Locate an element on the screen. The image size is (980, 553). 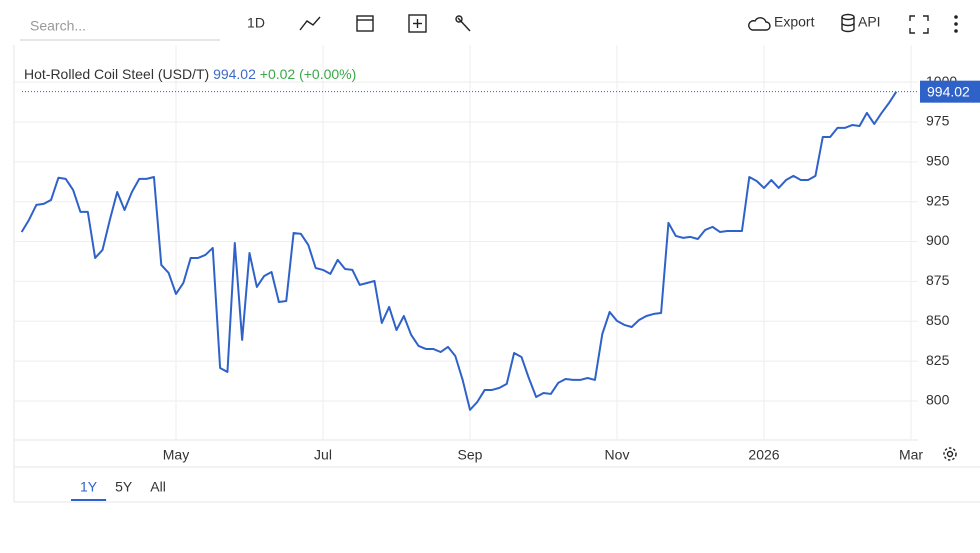
range-button: 5Y is located at coordinates (124, 487).